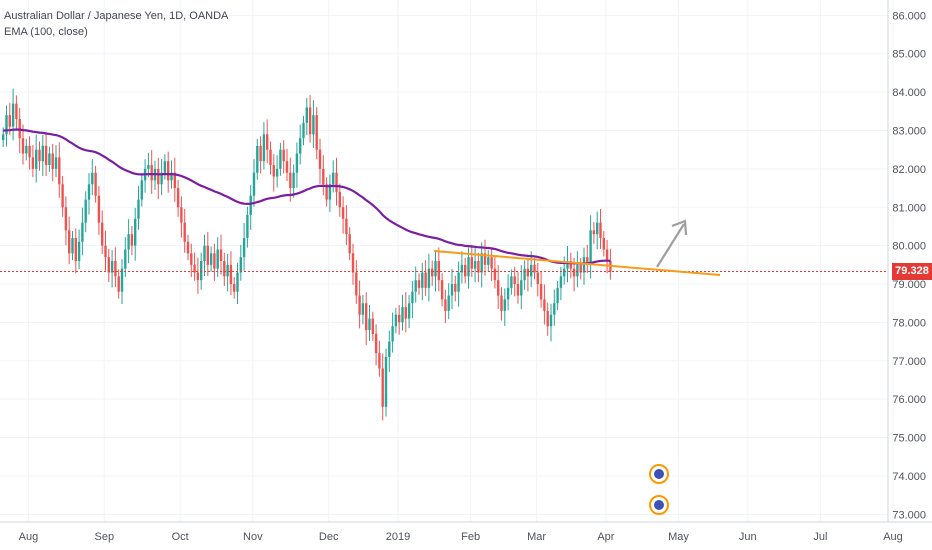 This screenshot has height=550, width=932. What do you see at coordinates (748, 537) in the screenshot?
I see `time-tick-label: Jun` at bounding box center [748, 537].